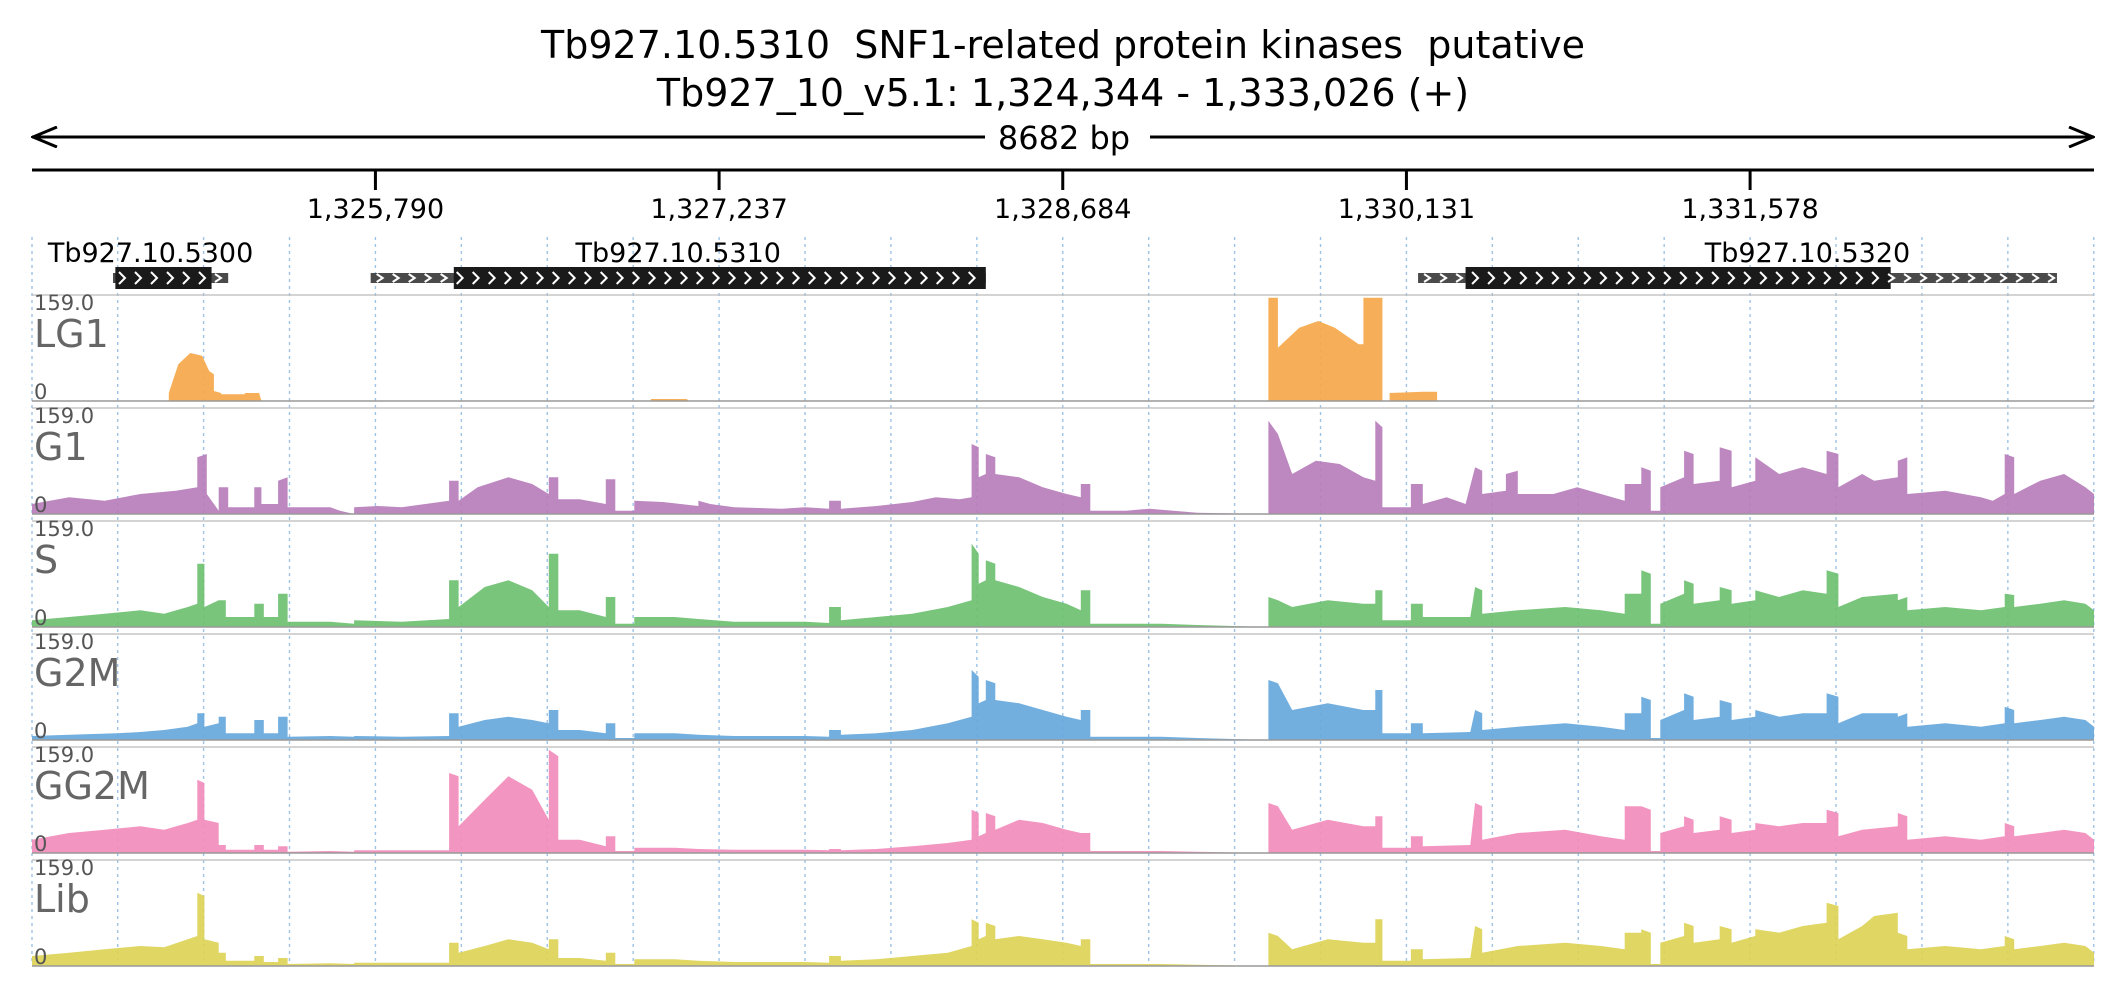  Describe the element at coordinates (150, 253) in the screenshot. I see `gene-label: Tb927.10.5300` at that location.